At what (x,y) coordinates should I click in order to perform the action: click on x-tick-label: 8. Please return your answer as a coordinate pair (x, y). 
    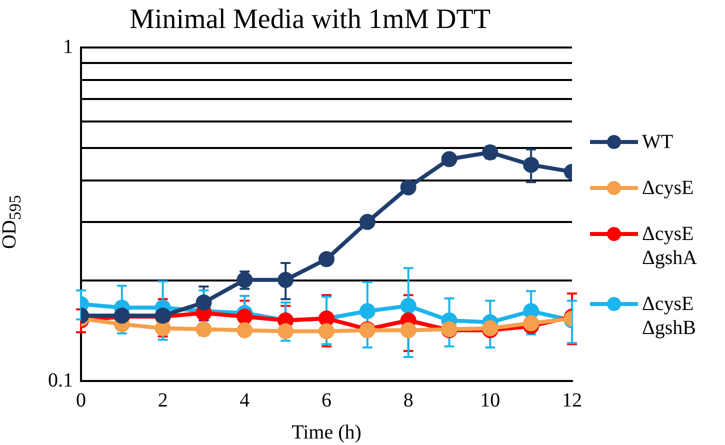
    Looking at the image, I should click on (408, 400).